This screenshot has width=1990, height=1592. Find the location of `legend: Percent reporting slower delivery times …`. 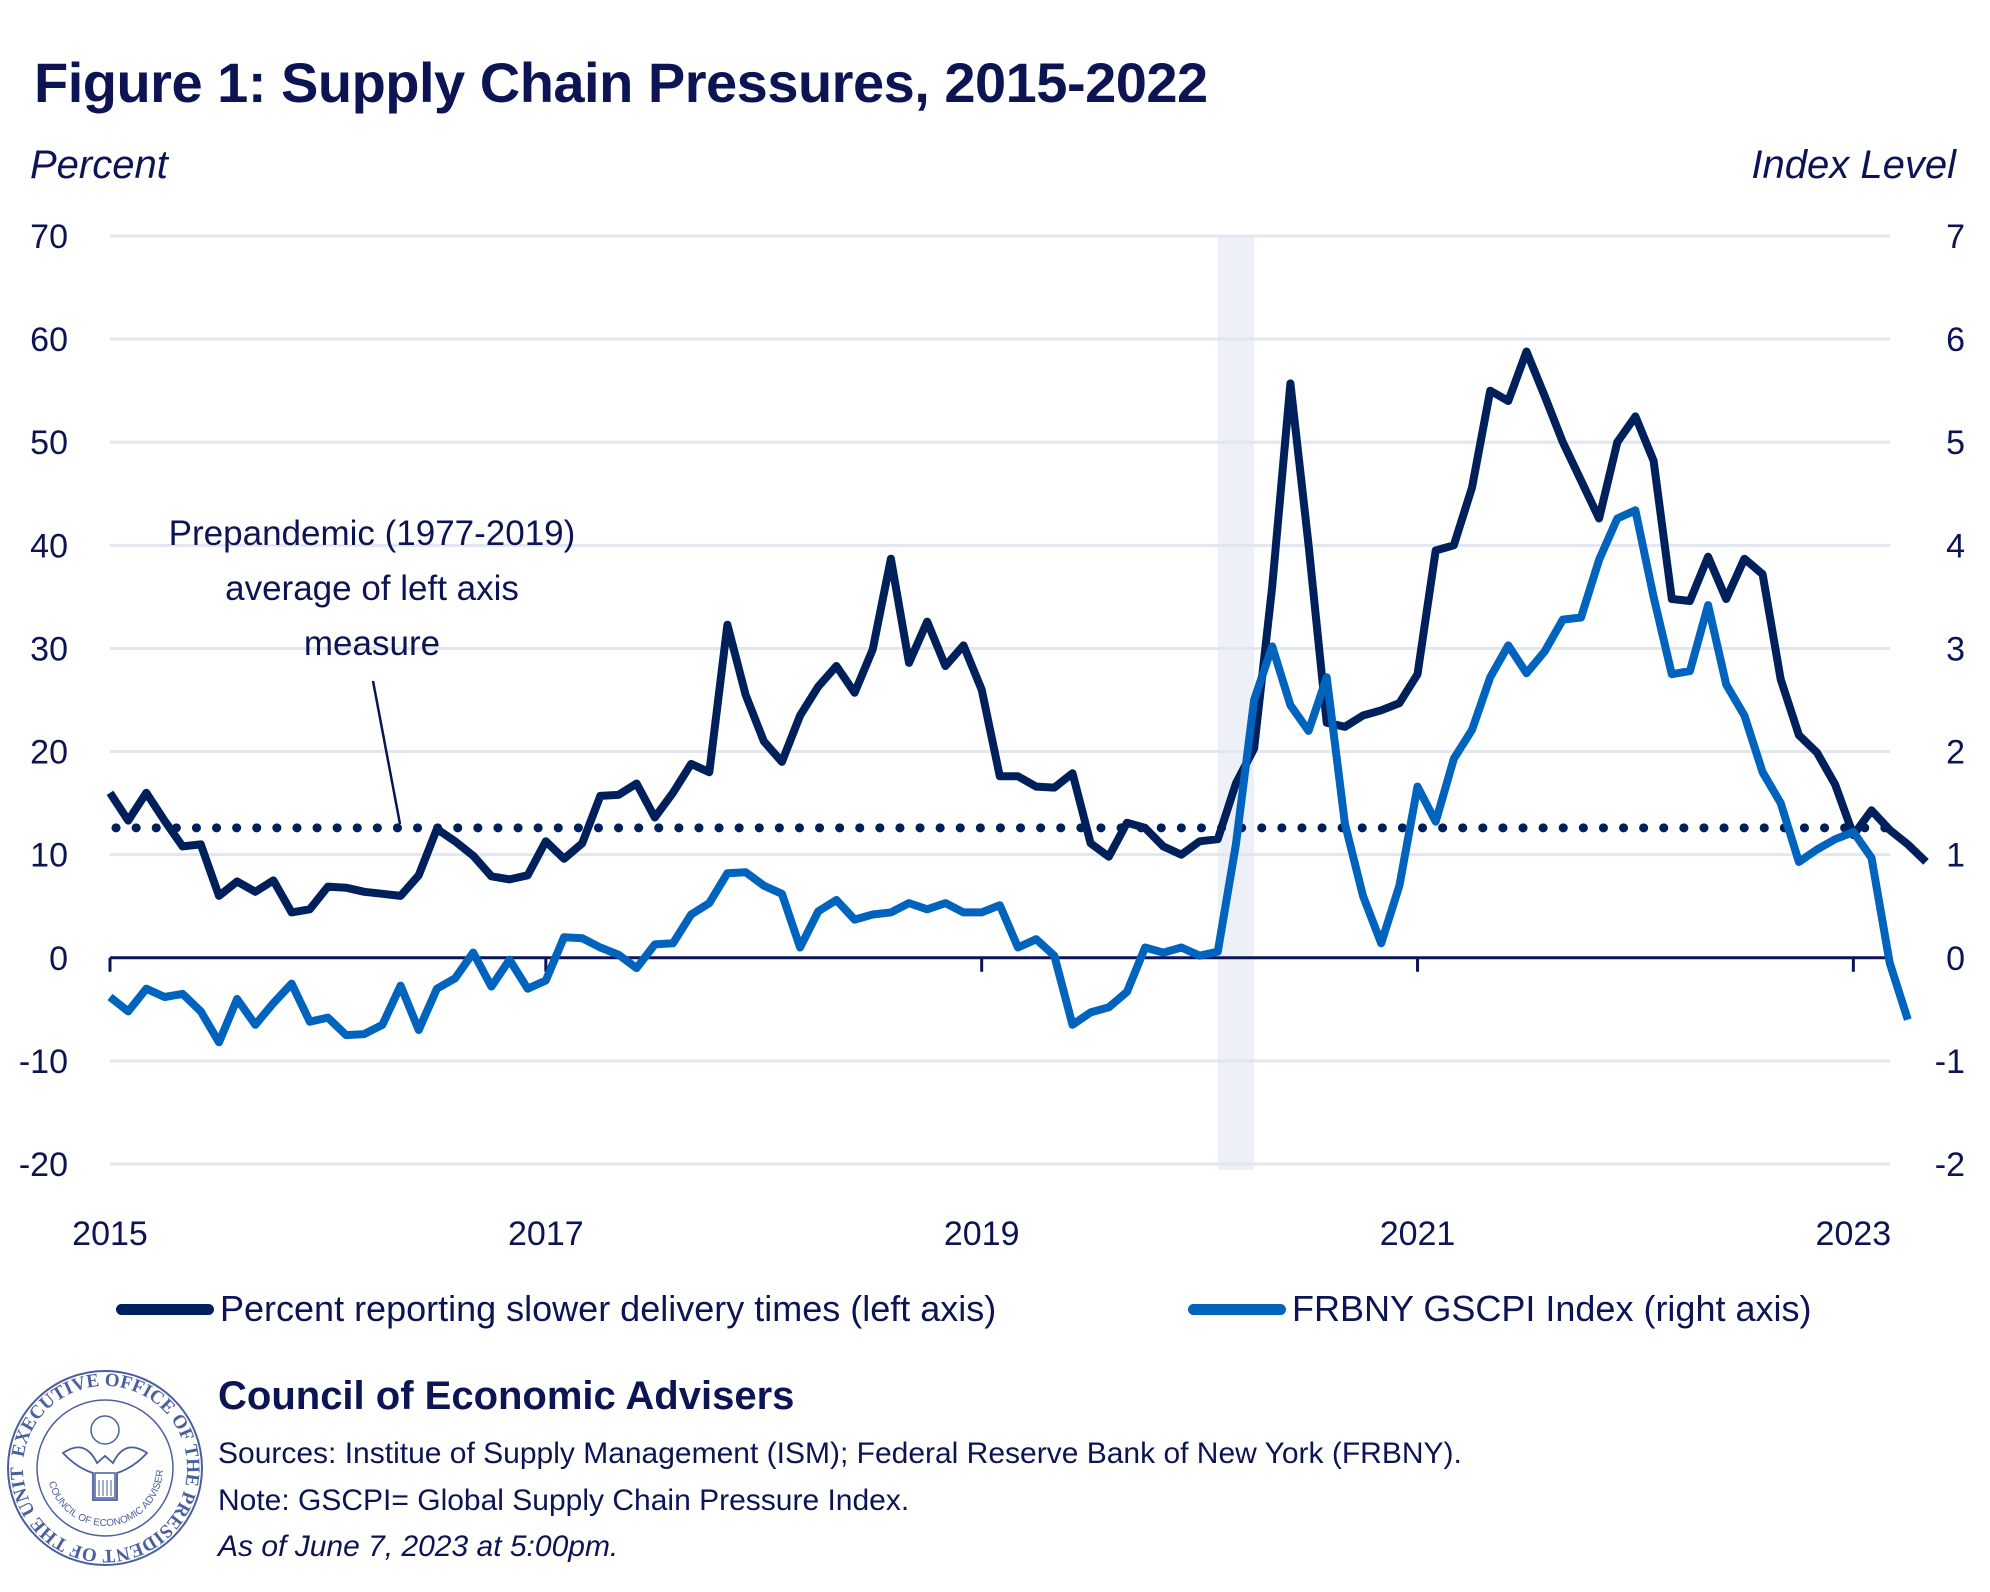

legend: Percent reporting slower delivery times … is located at coordinates (995, 1313).